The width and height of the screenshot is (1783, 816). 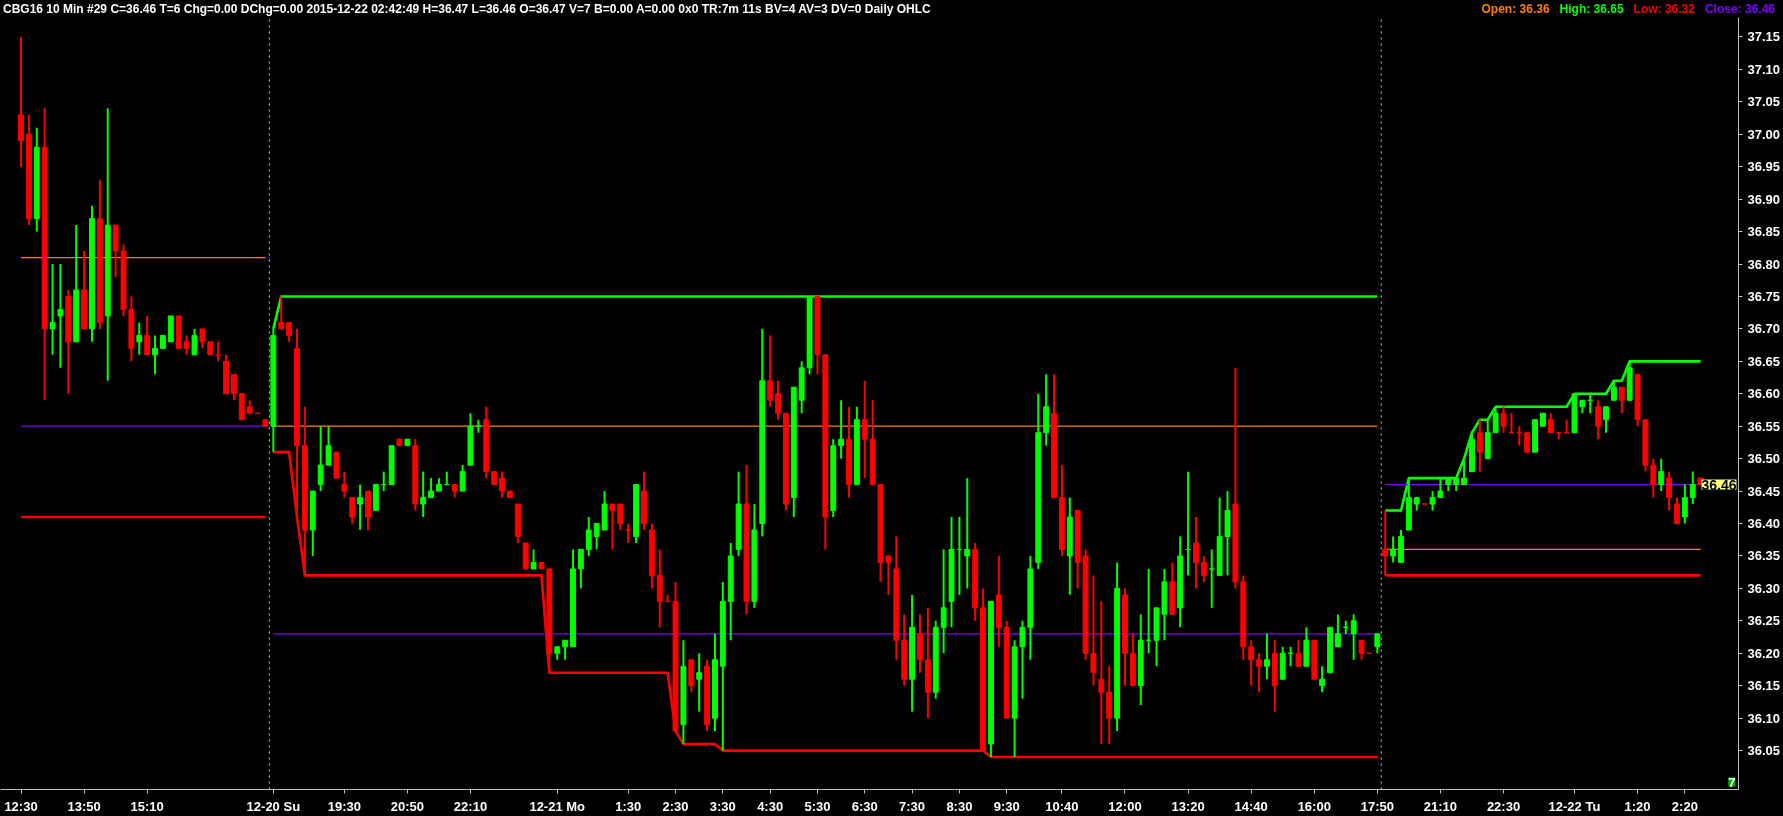 What do you see at coordinates (1764, 621) in the screenshot?
I see `y-tick-label: 36.25` at bounding box center [1764, 621].